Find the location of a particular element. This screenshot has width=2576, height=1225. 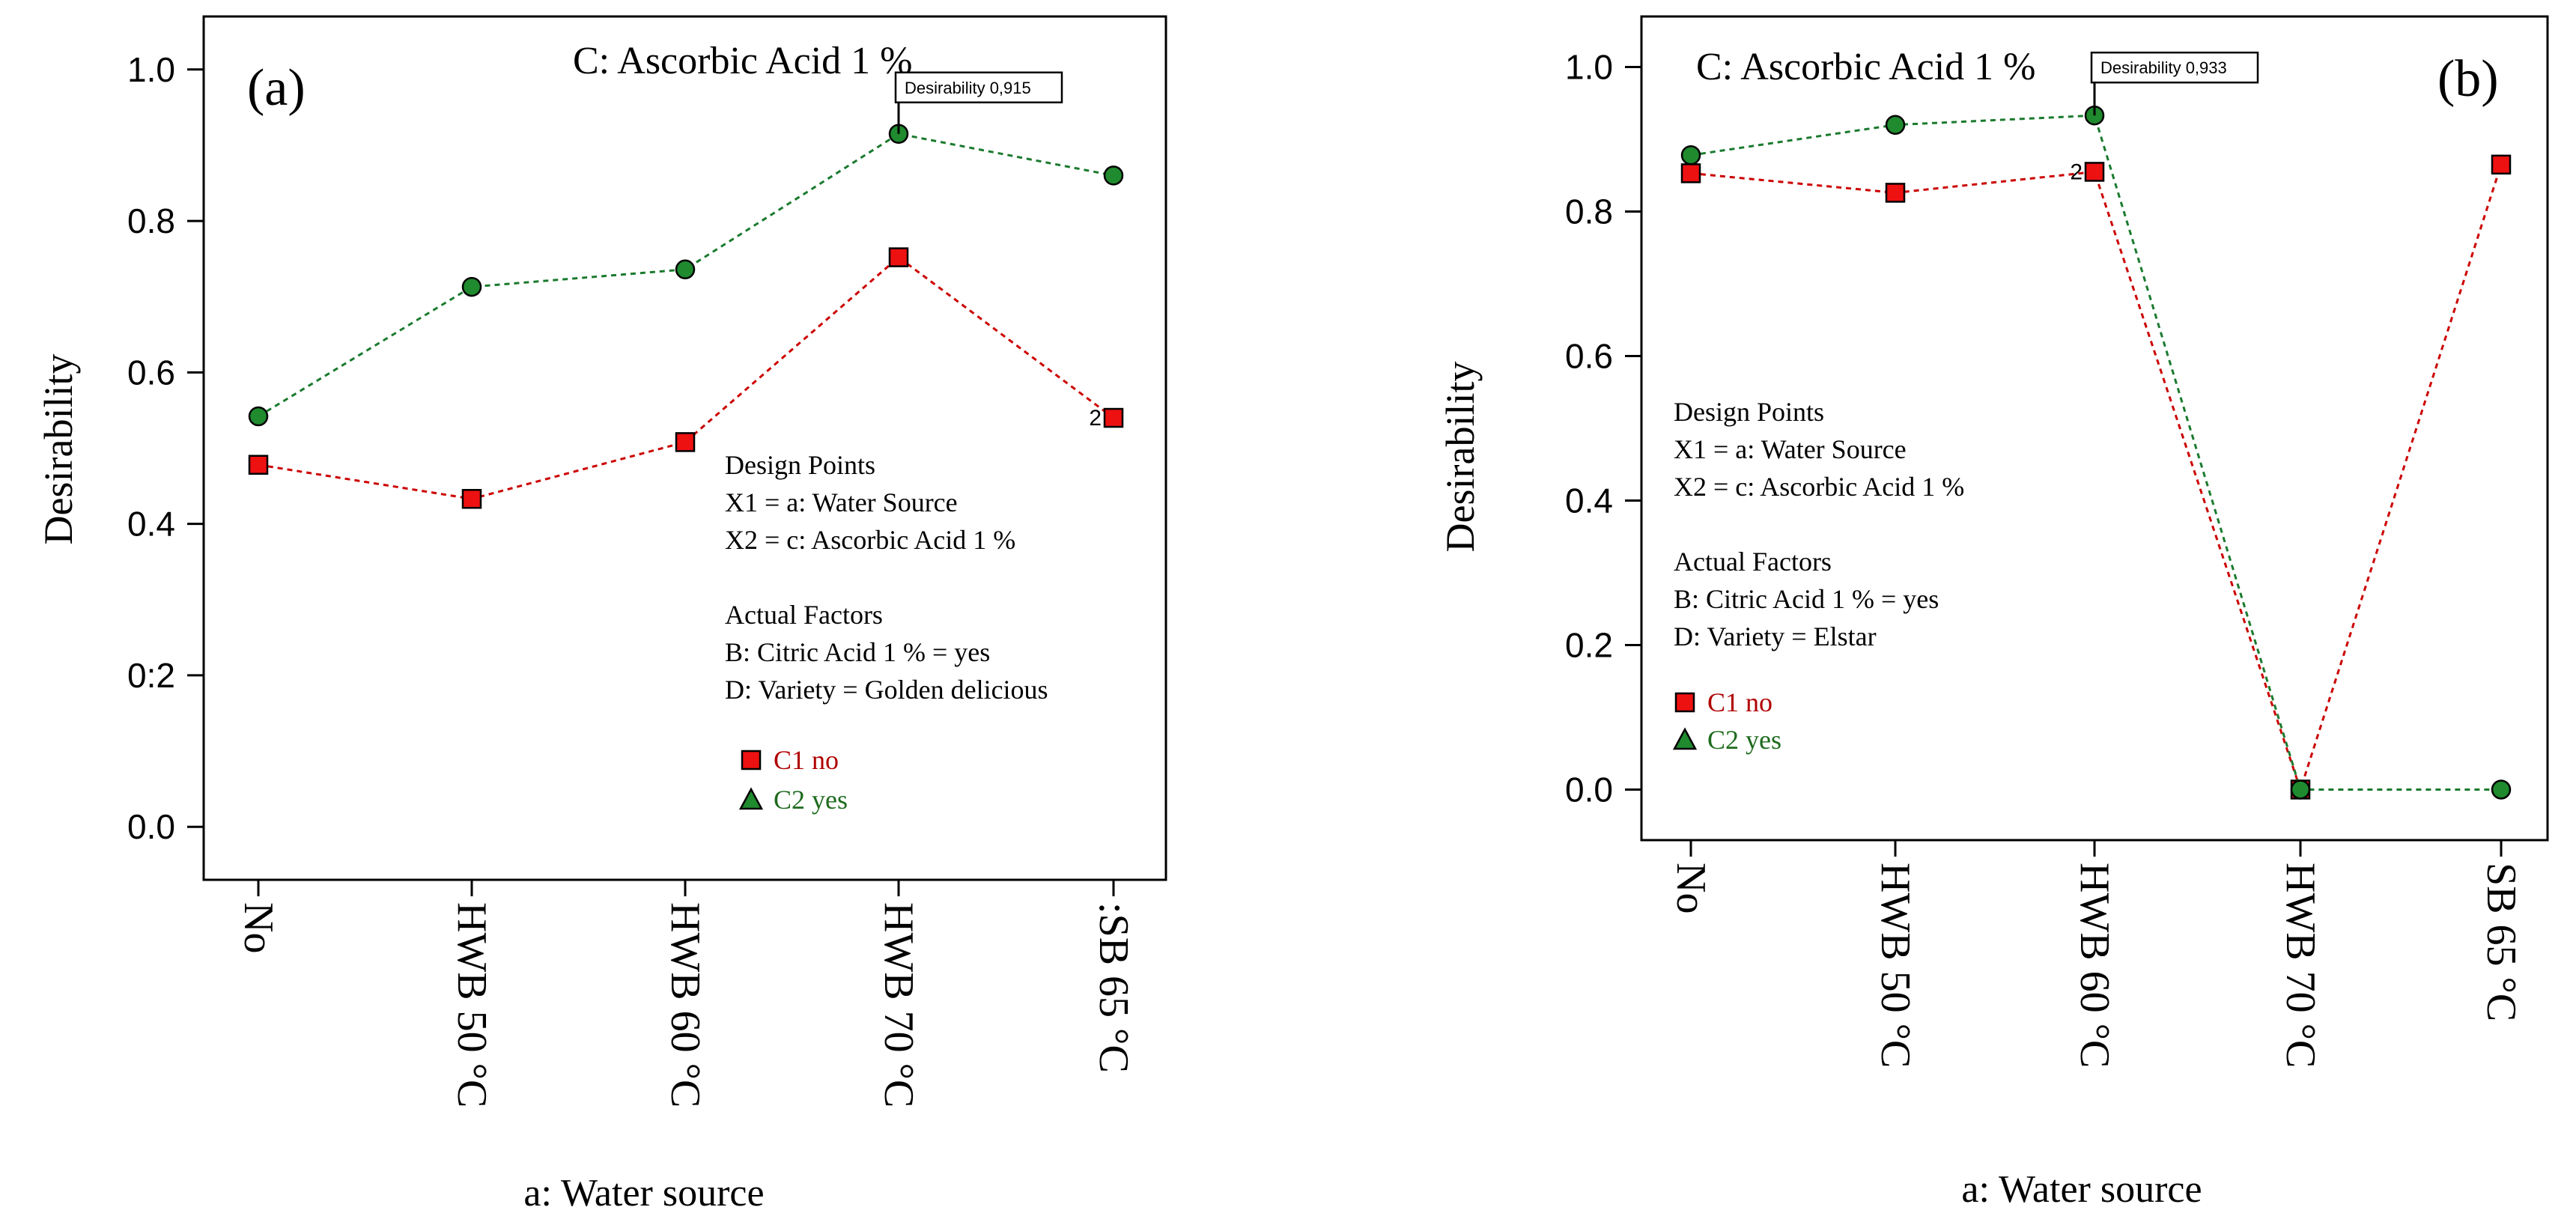

series-line-c2-yes is located at coordinates (686, 275).